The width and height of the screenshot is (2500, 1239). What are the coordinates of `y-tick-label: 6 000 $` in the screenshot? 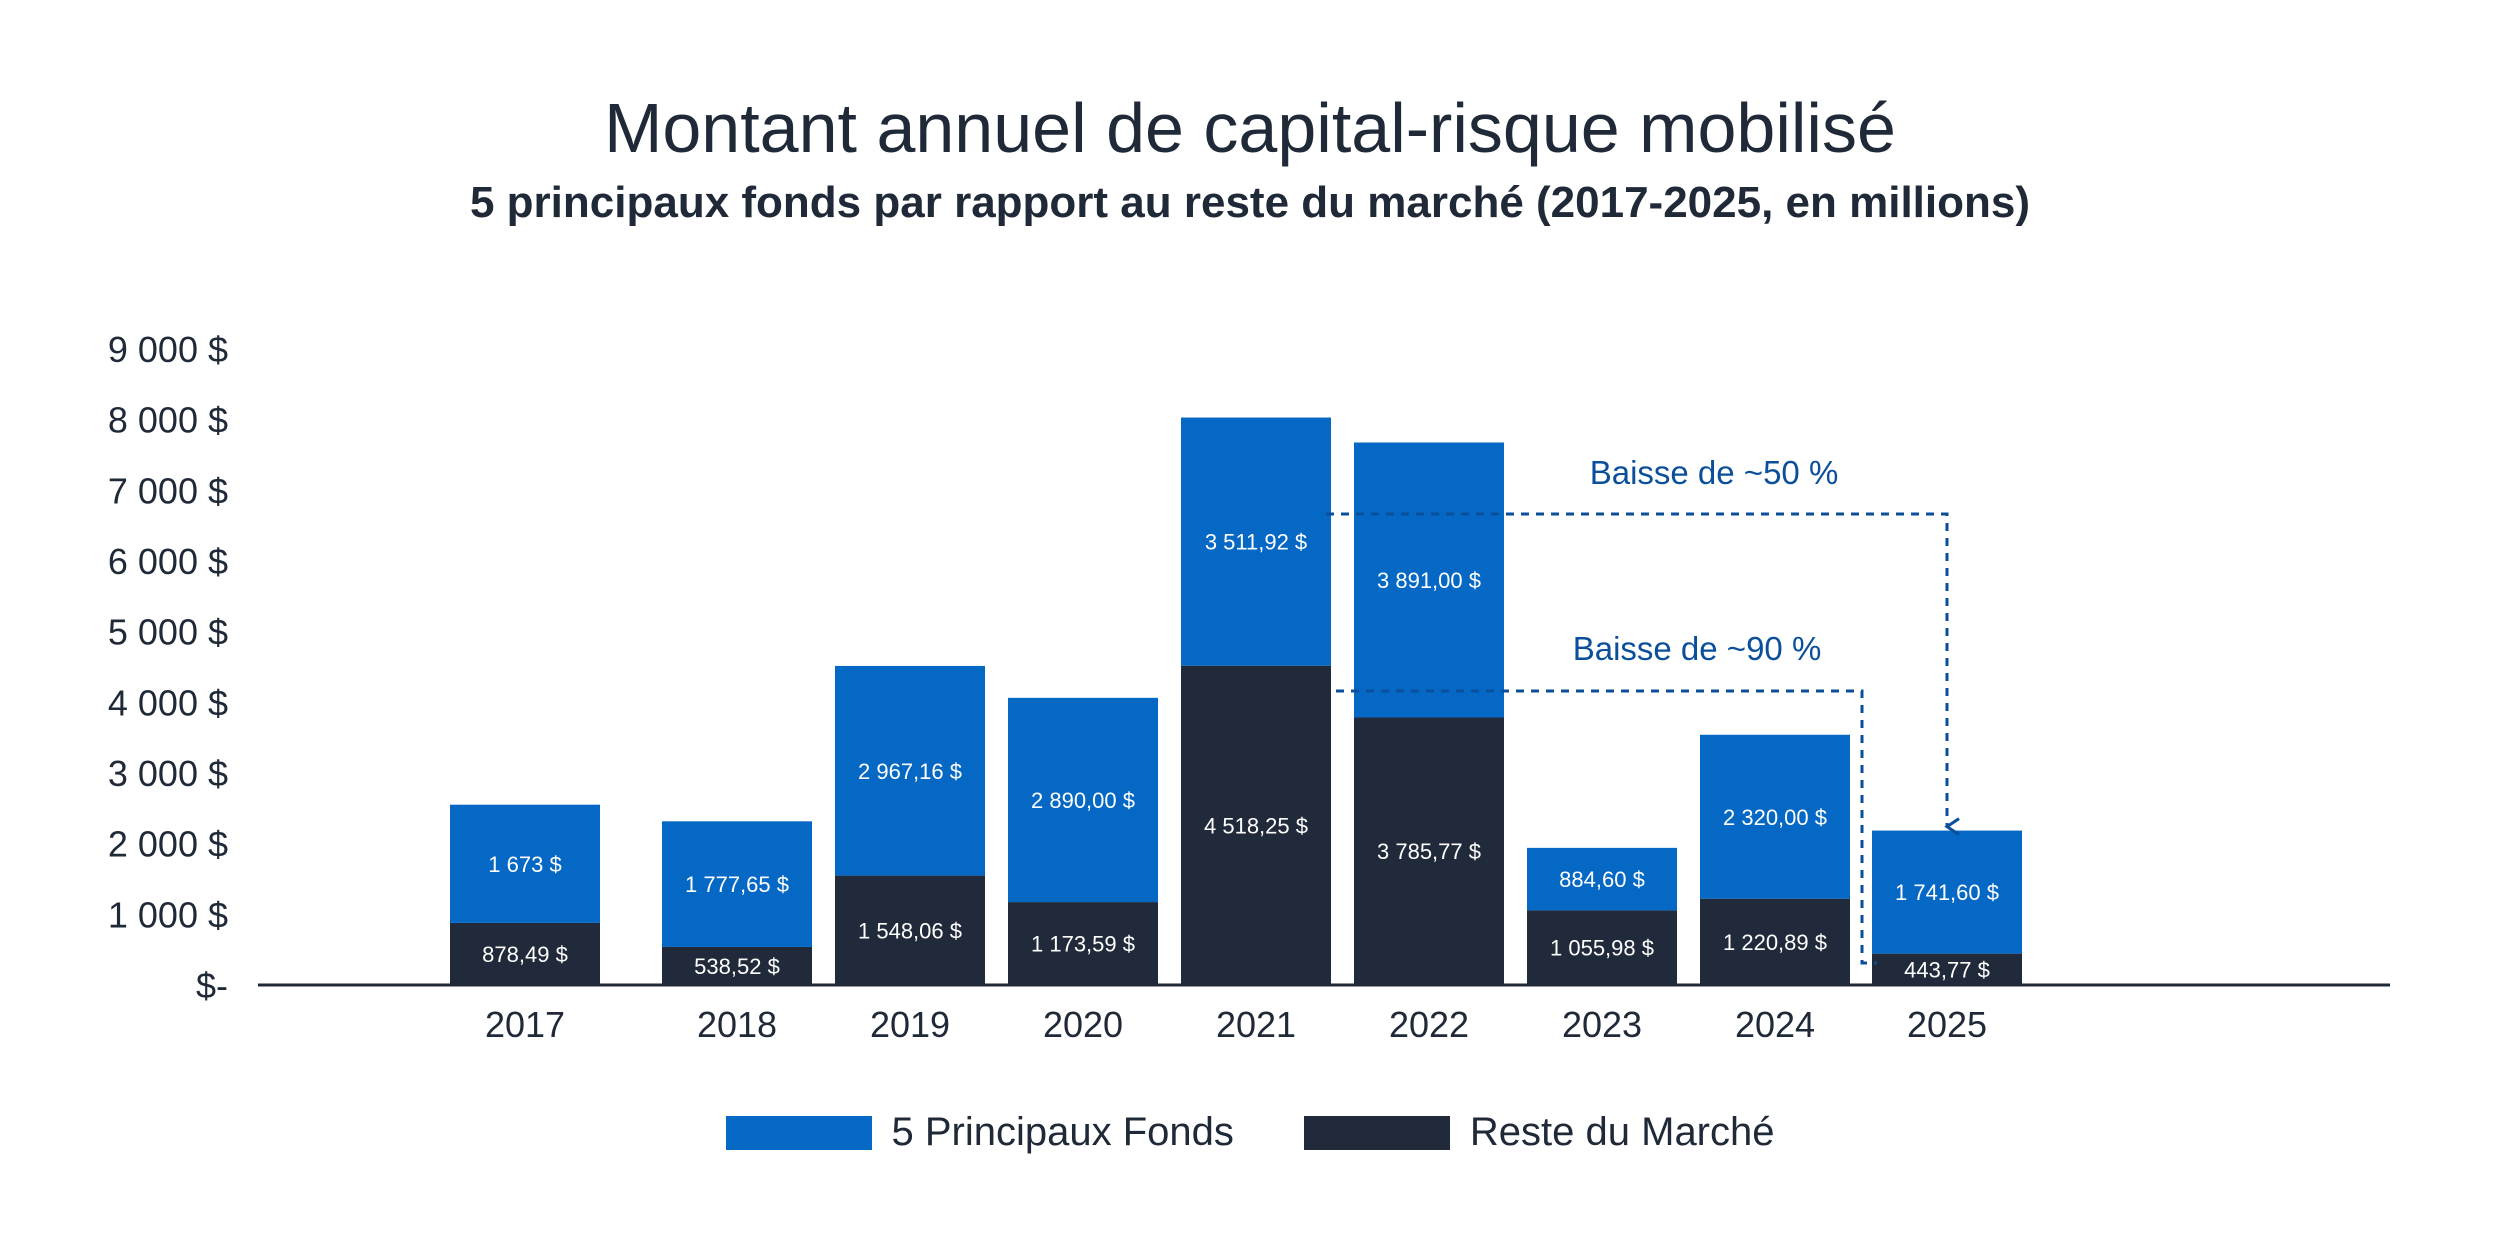 It's located at (168, 561).